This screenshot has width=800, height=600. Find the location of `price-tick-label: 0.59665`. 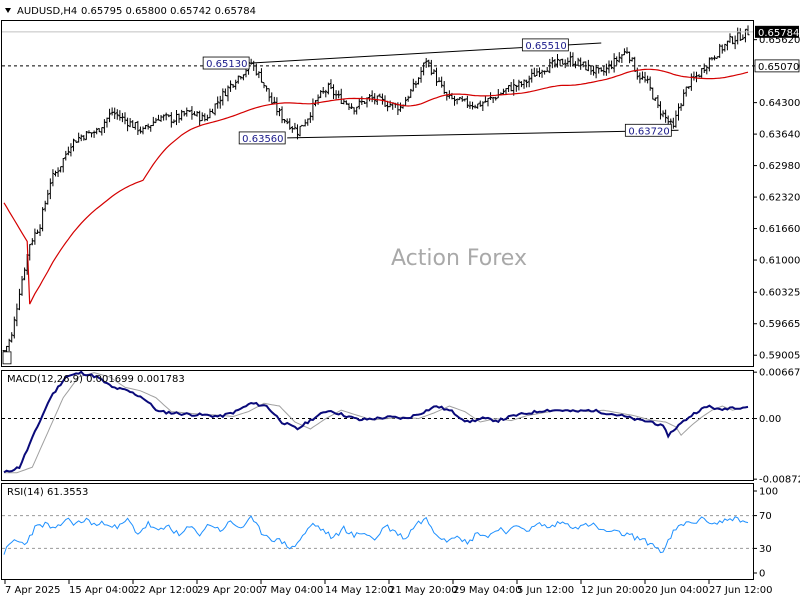

price-tick-label: 0.59665 is located at coordinates (779, 324).